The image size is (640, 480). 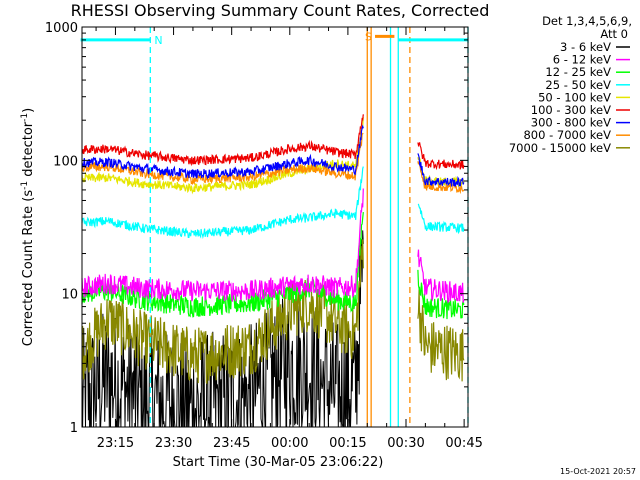 I want to click on footer-timestamp: 15-Oct-2021 20:57, so click(x=598, y=471).